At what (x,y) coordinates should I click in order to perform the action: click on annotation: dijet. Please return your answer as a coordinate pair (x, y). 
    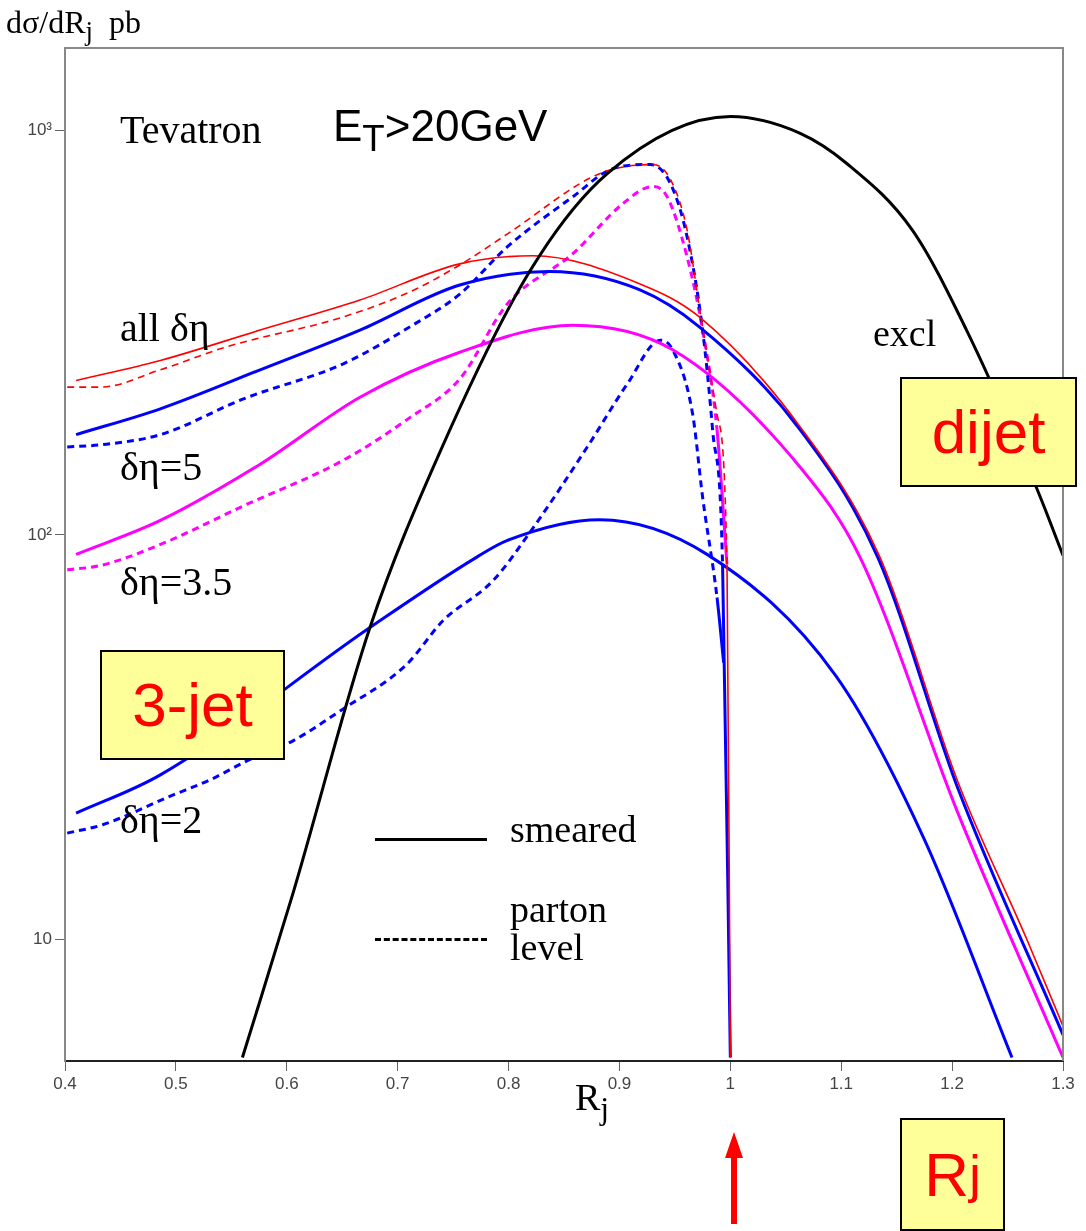
    Looking at the image, I should click on (988, 432).